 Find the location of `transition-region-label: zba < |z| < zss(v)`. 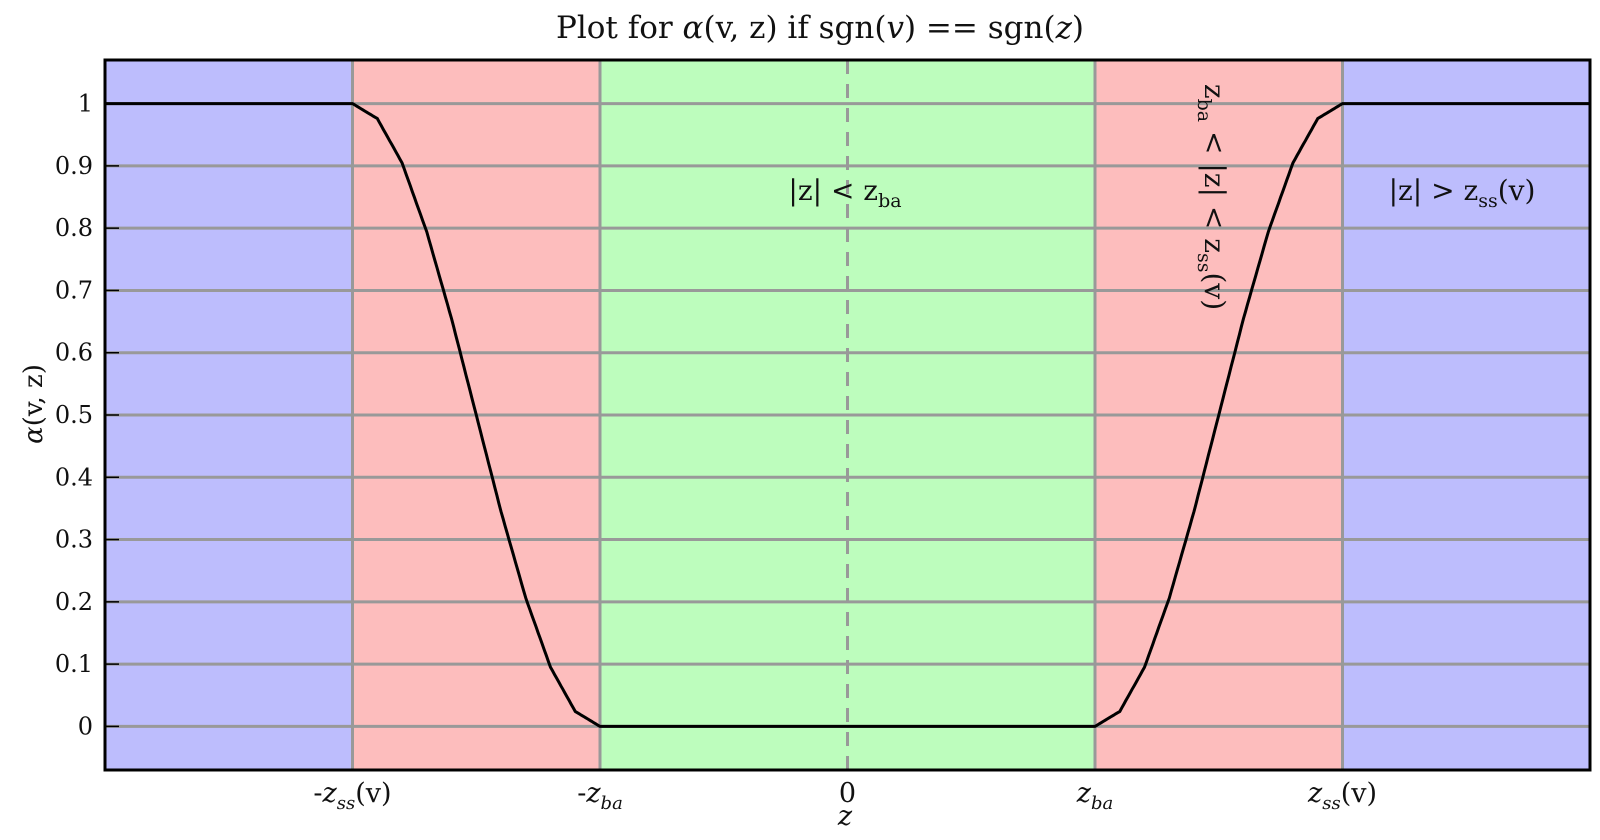

transition-region-label: zba < |z| < zss(v) is located at coordinates (1212, 197).